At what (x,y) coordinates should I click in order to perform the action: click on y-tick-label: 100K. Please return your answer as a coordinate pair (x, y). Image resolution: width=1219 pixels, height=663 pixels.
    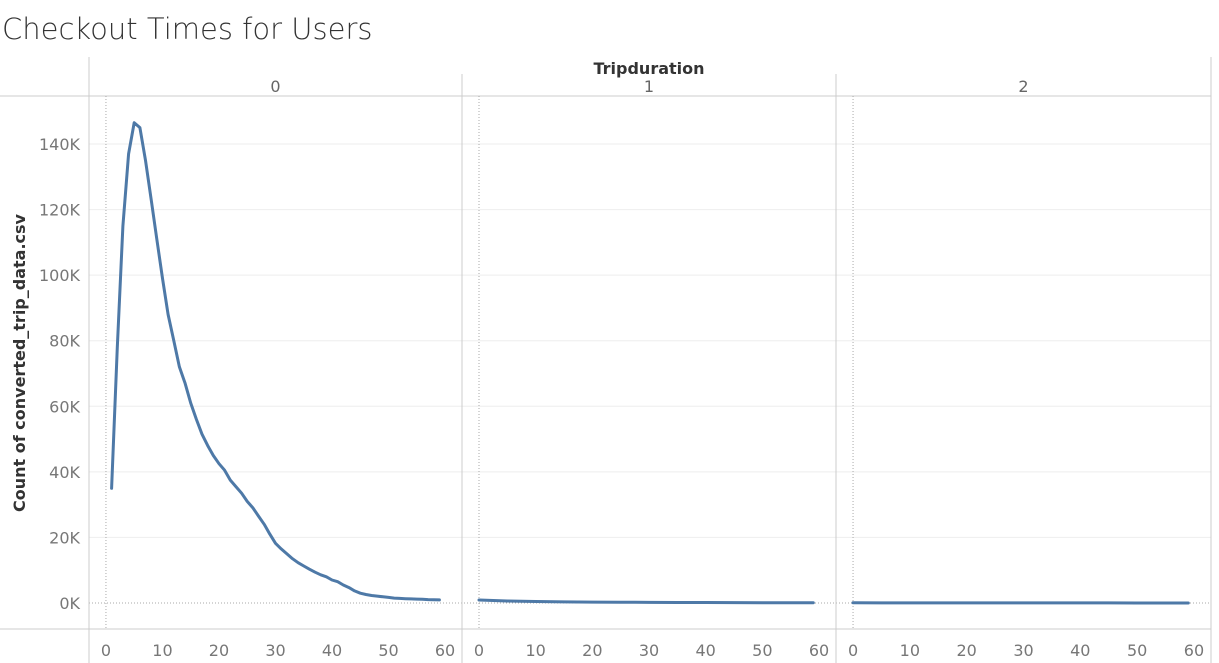
    Looking at the image, I should click on (60, 275).